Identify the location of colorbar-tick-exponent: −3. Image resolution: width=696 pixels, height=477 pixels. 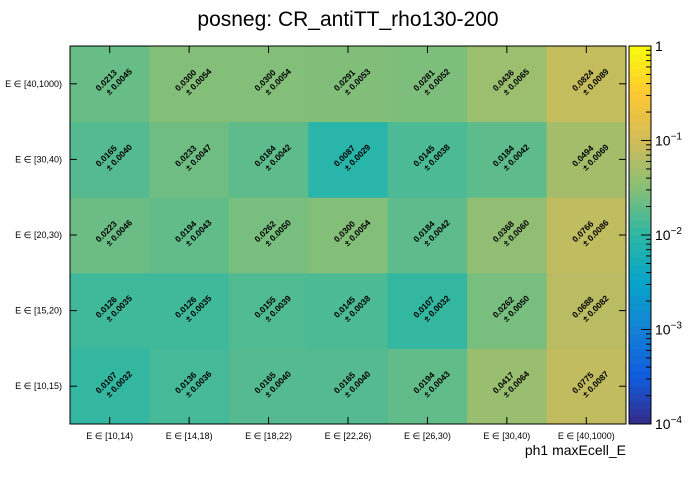
(677, 326).